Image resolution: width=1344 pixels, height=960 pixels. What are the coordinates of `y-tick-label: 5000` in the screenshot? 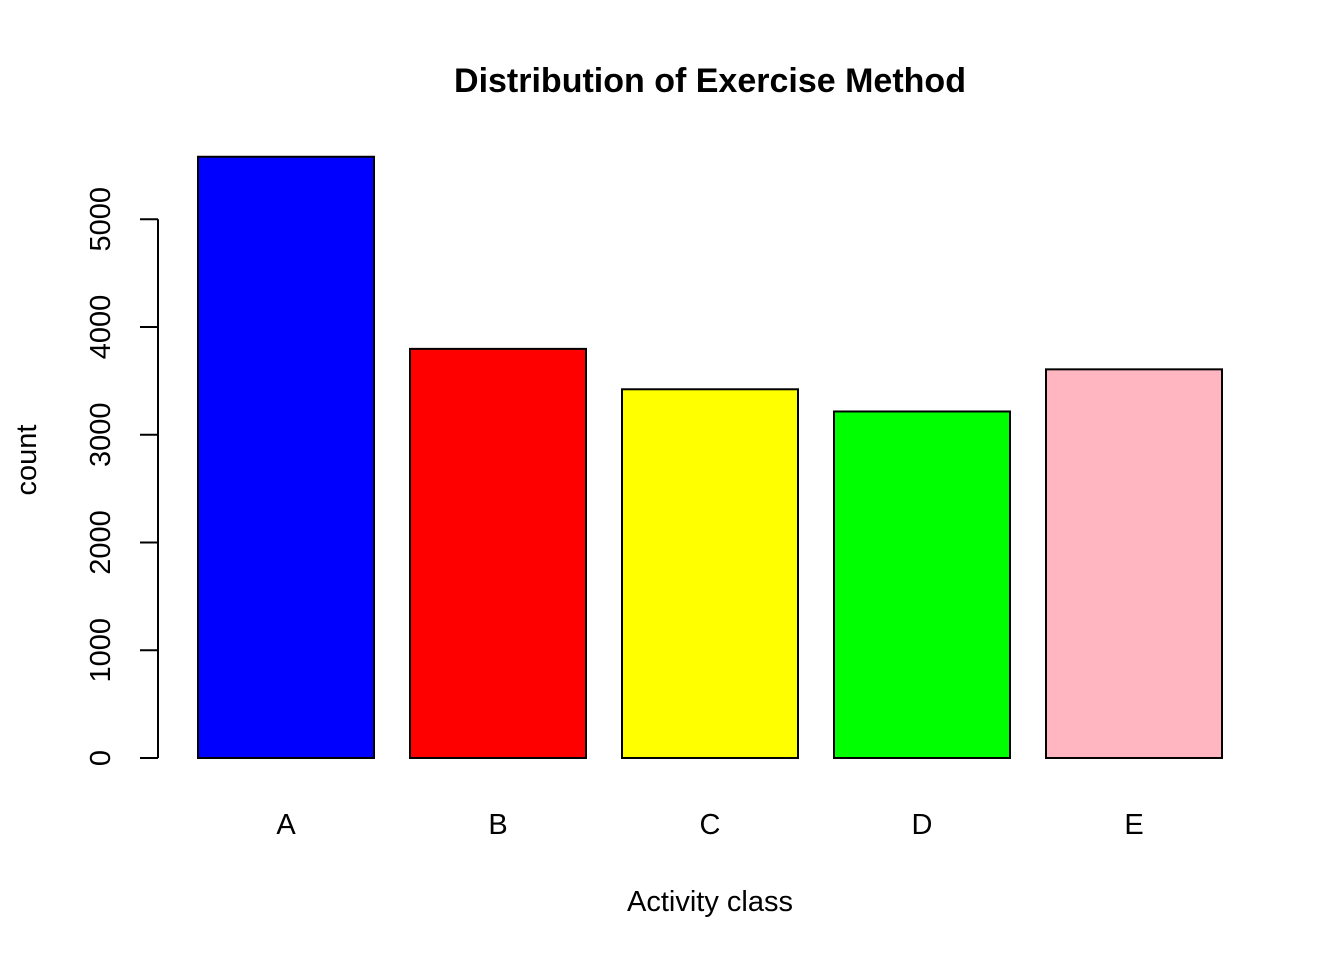 It's located at (101, 219).